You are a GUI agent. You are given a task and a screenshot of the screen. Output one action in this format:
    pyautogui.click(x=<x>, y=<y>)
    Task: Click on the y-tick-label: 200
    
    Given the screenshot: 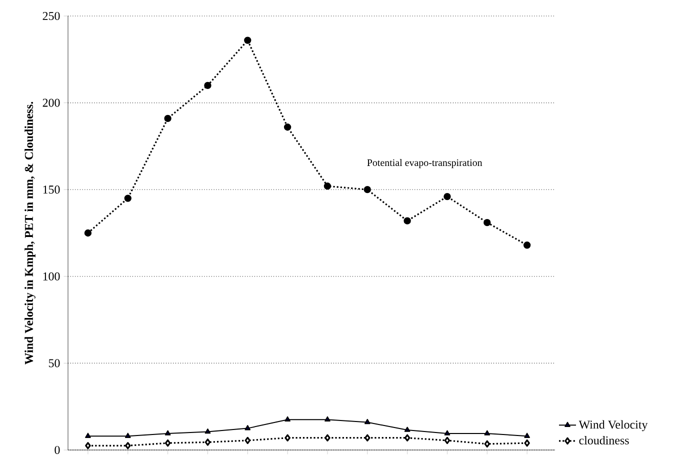 What is the action you would take?
    pyautogui.click(x=51, y=102)
    